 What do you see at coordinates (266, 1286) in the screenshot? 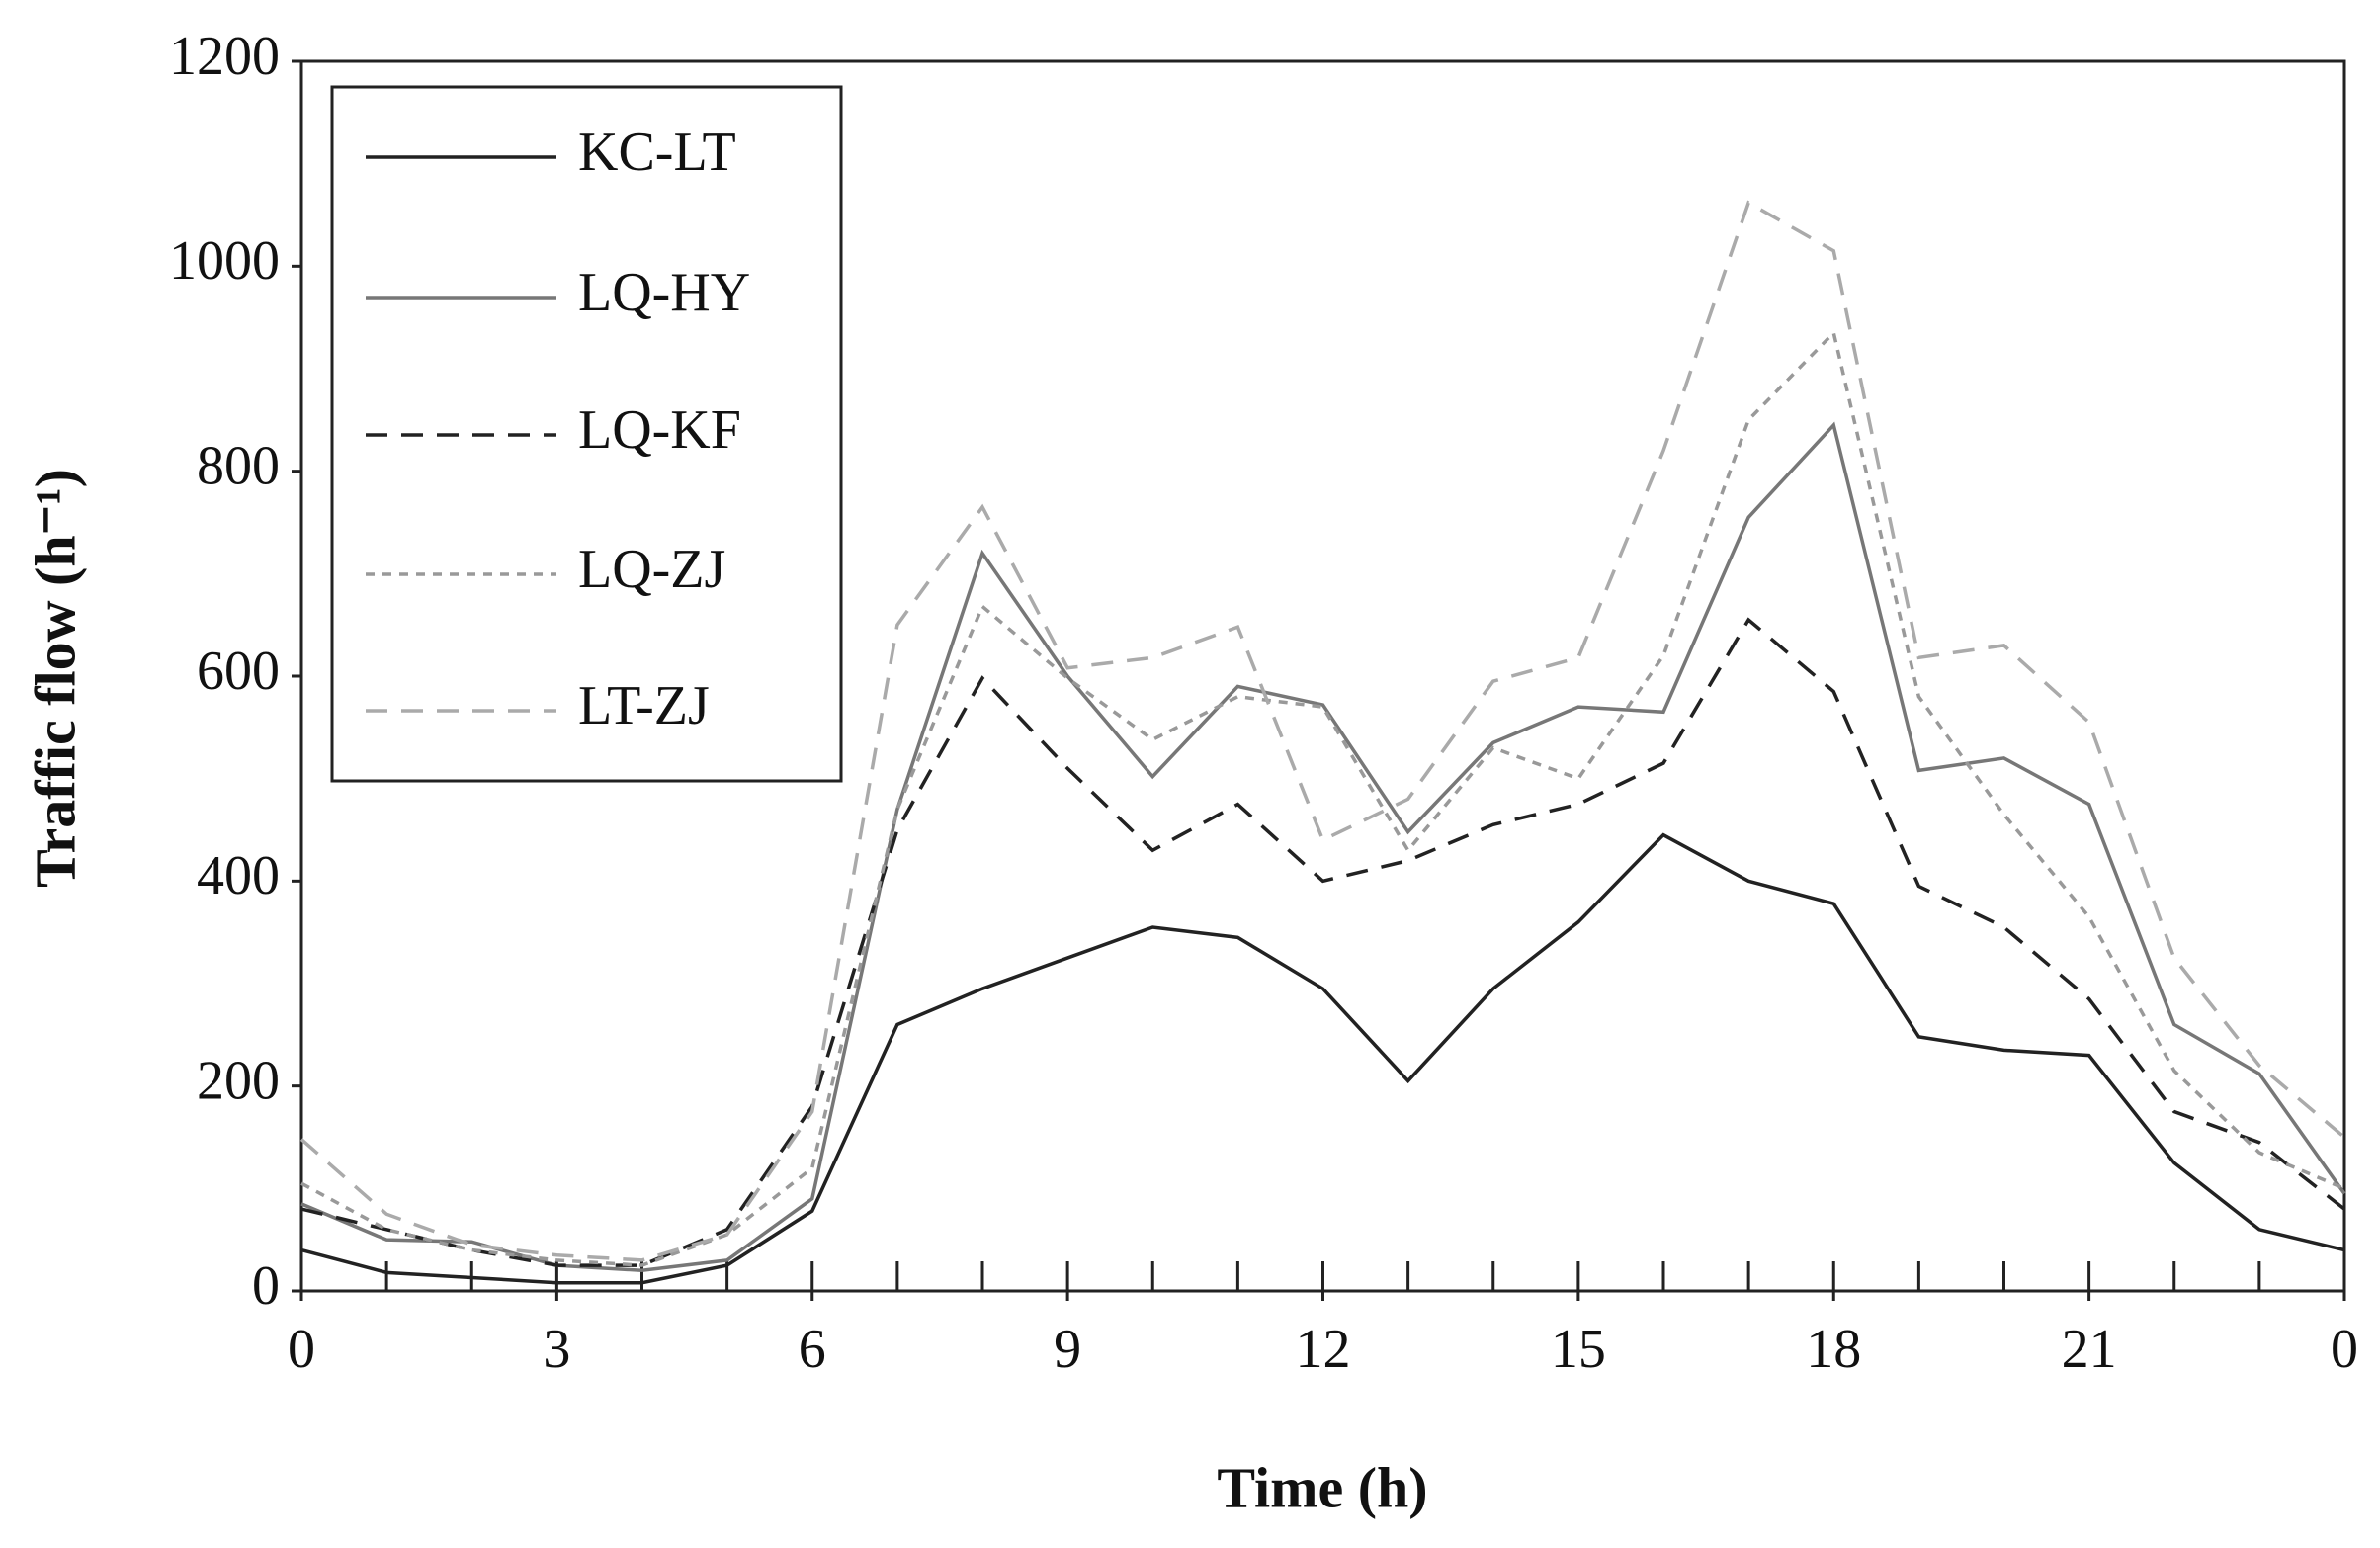
I see `y-tick-label: 0` at bounding box center [266, 1286].